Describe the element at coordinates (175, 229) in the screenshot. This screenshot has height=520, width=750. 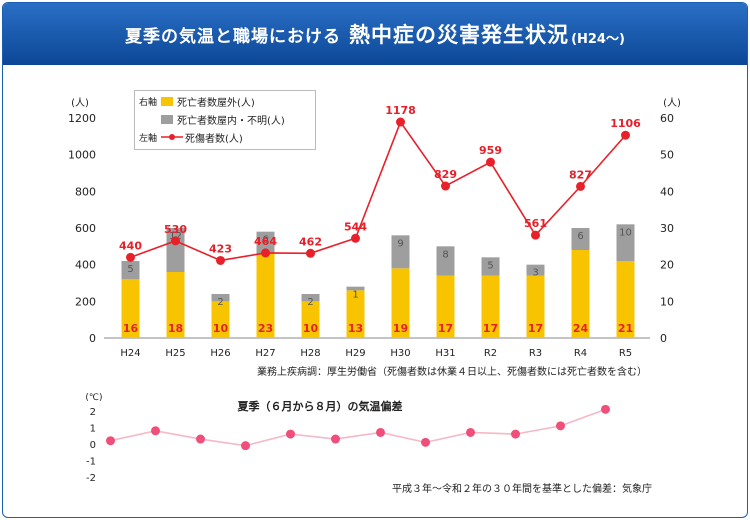
I see `casualty-label: 530` at that location.